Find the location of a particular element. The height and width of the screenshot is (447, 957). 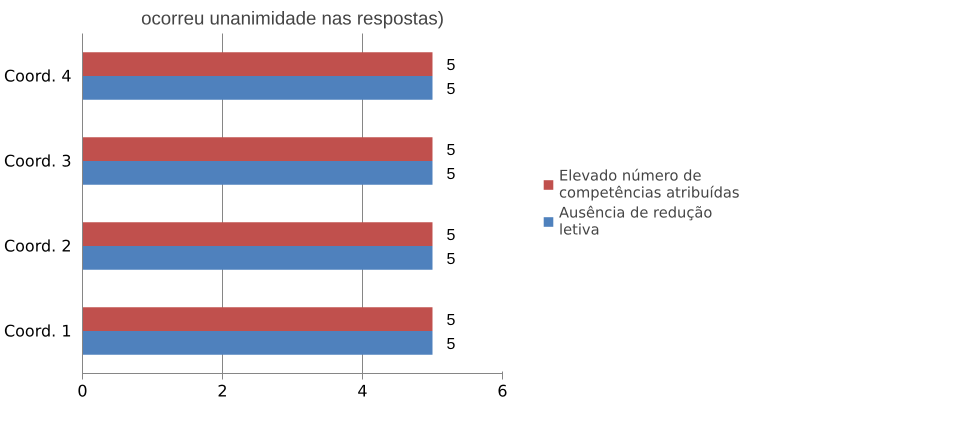

x-tick-label: 6 is located at coordinates (502, 391).